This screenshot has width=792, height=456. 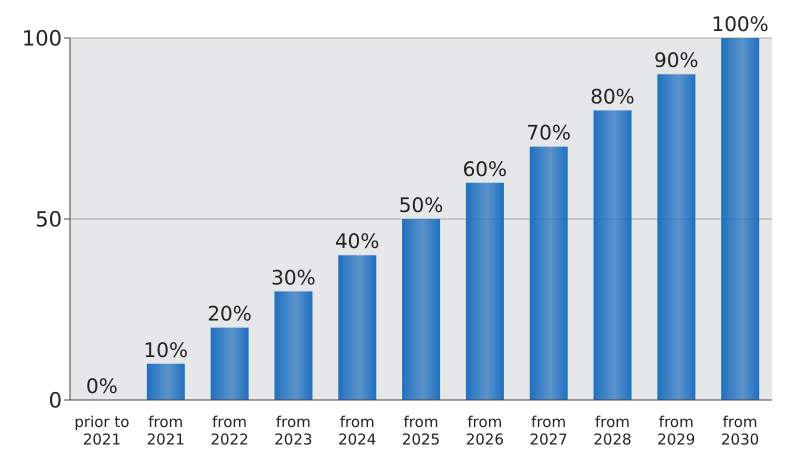 I want to click on data-label: 90%, so click(x=676, y=60).